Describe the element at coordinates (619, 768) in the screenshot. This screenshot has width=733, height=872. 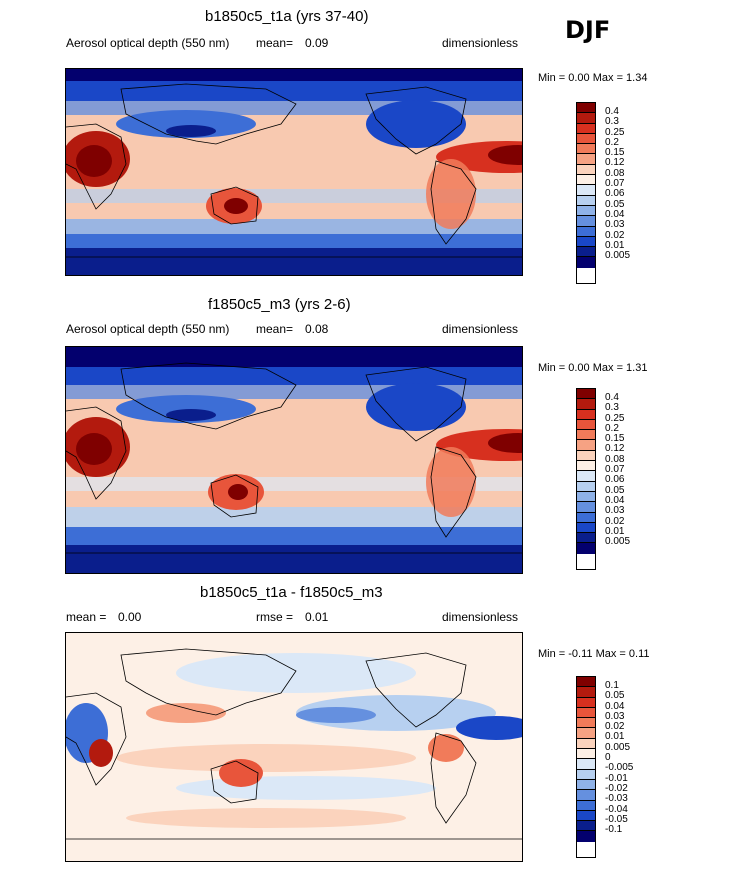
I see `colorbar-label: -0.005` at that location.